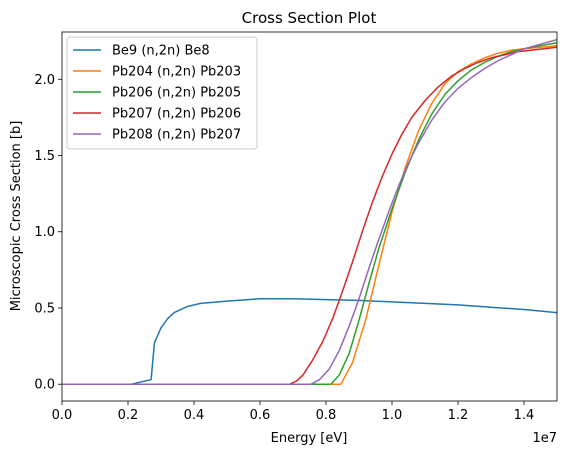 Image resolution: width=567 pixels, height=455 pixels. I want to click on y-tick-label: 1.0, so click(44, 232).